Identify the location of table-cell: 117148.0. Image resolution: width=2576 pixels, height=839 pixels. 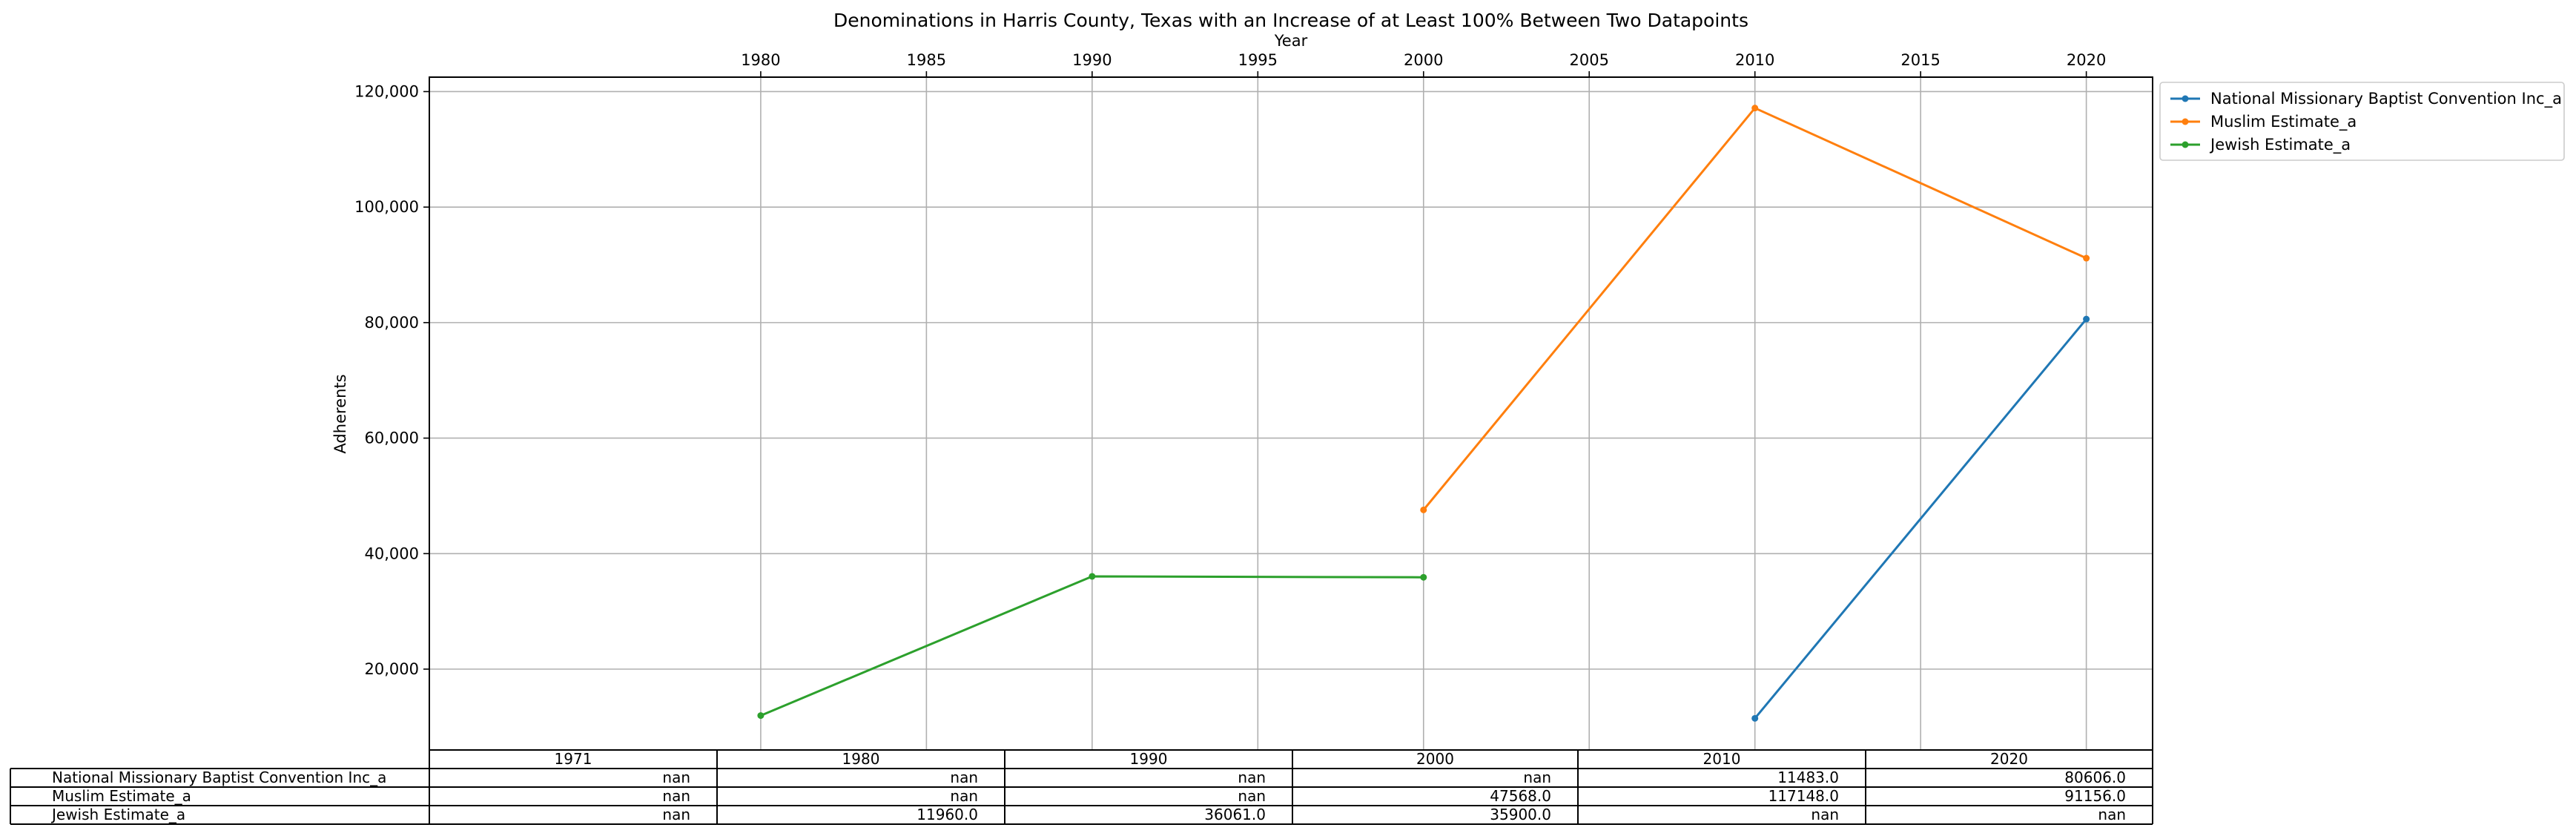
(1803, 796).